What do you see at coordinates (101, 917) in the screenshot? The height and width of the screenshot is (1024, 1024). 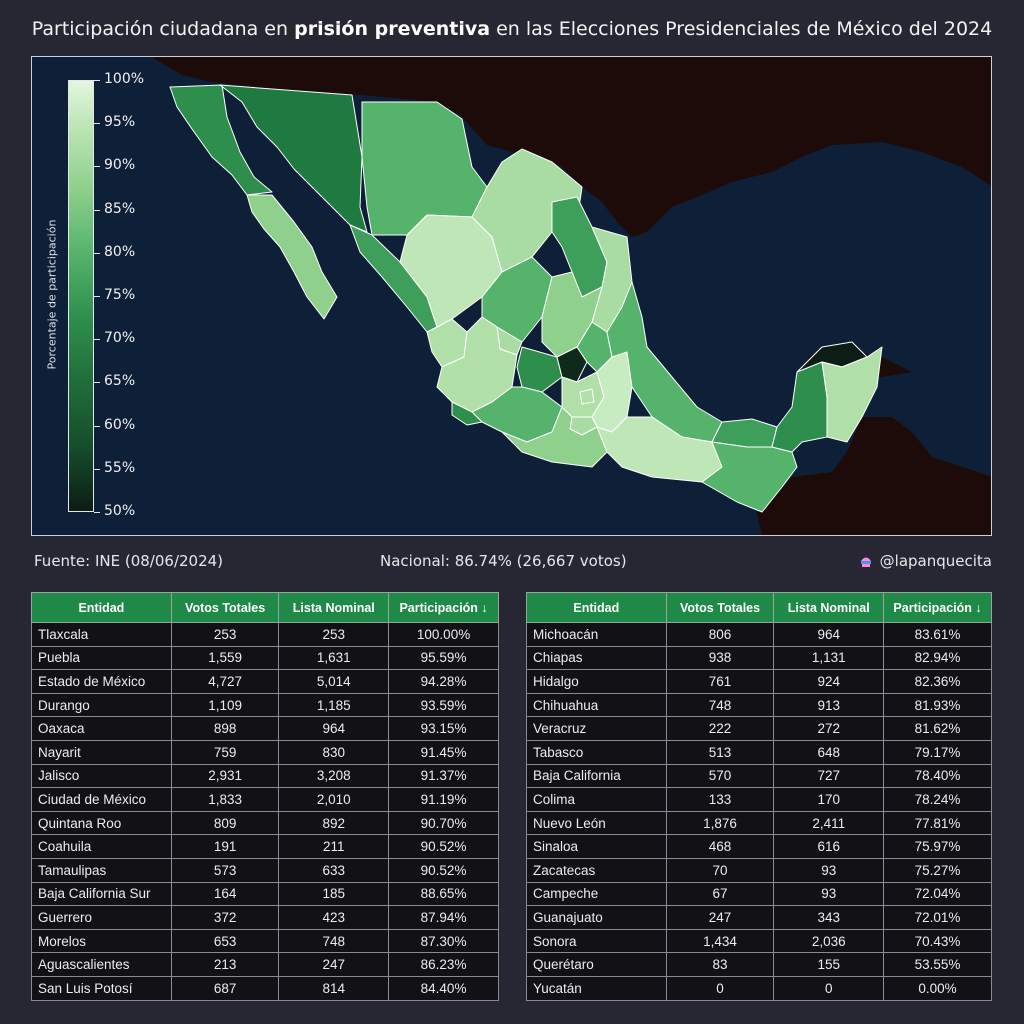 I see `cell-entidad: Guerrero` at bounding box center [101, 917].